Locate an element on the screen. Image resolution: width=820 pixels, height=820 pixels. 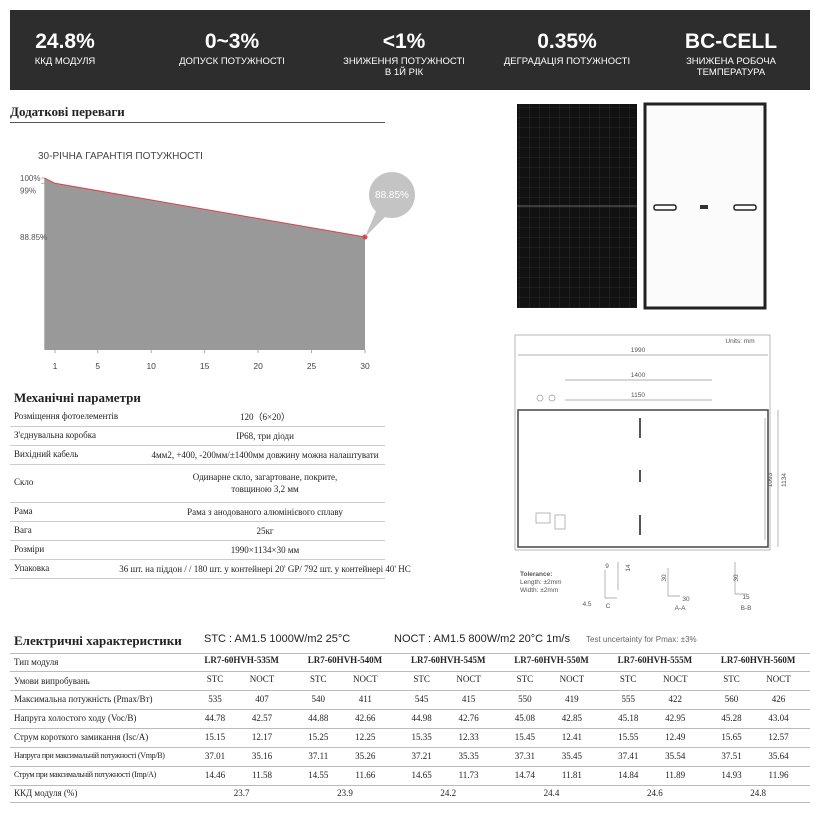
cell-value: 15.25 is located at coordinates (318, 737).